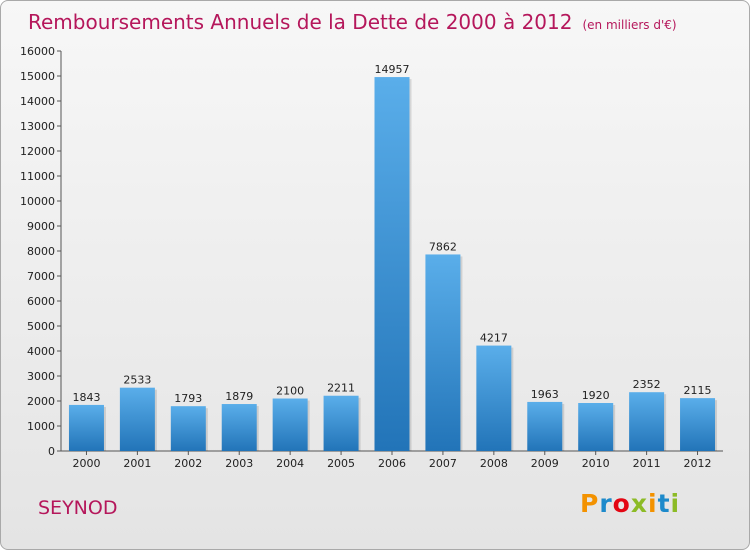  Describe the element at coordinates (596, 395) in the screenshot. I see `data-label-2010: 1920` at that location.